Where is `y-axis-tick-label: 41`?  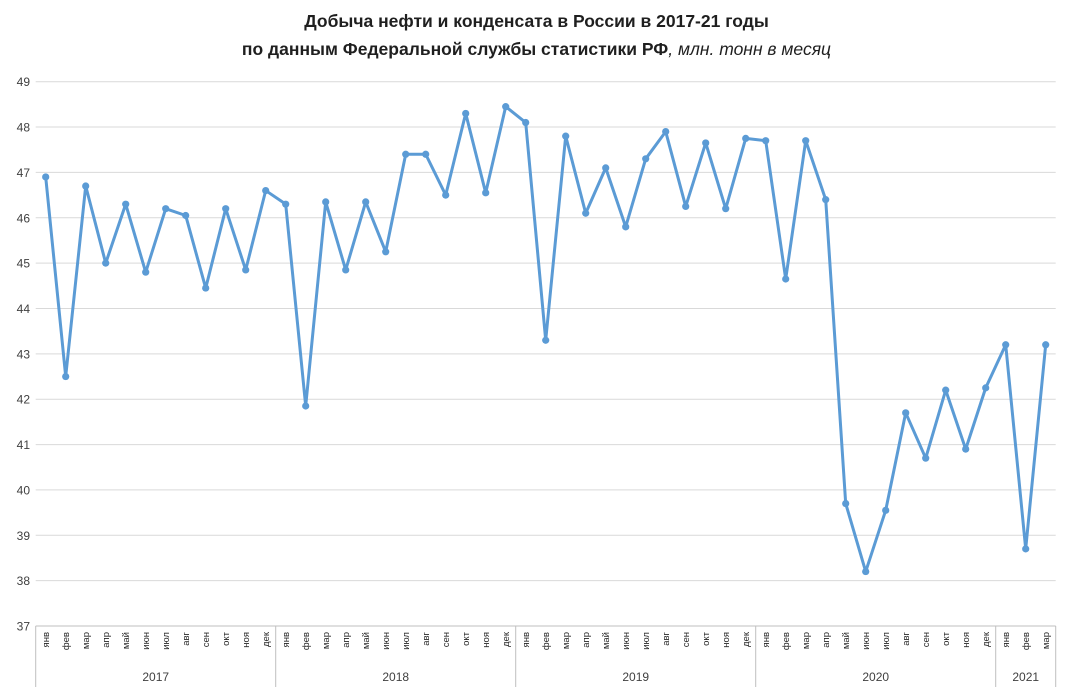 y-axis-tick-label: 41 is located at coordinates (24, 445).